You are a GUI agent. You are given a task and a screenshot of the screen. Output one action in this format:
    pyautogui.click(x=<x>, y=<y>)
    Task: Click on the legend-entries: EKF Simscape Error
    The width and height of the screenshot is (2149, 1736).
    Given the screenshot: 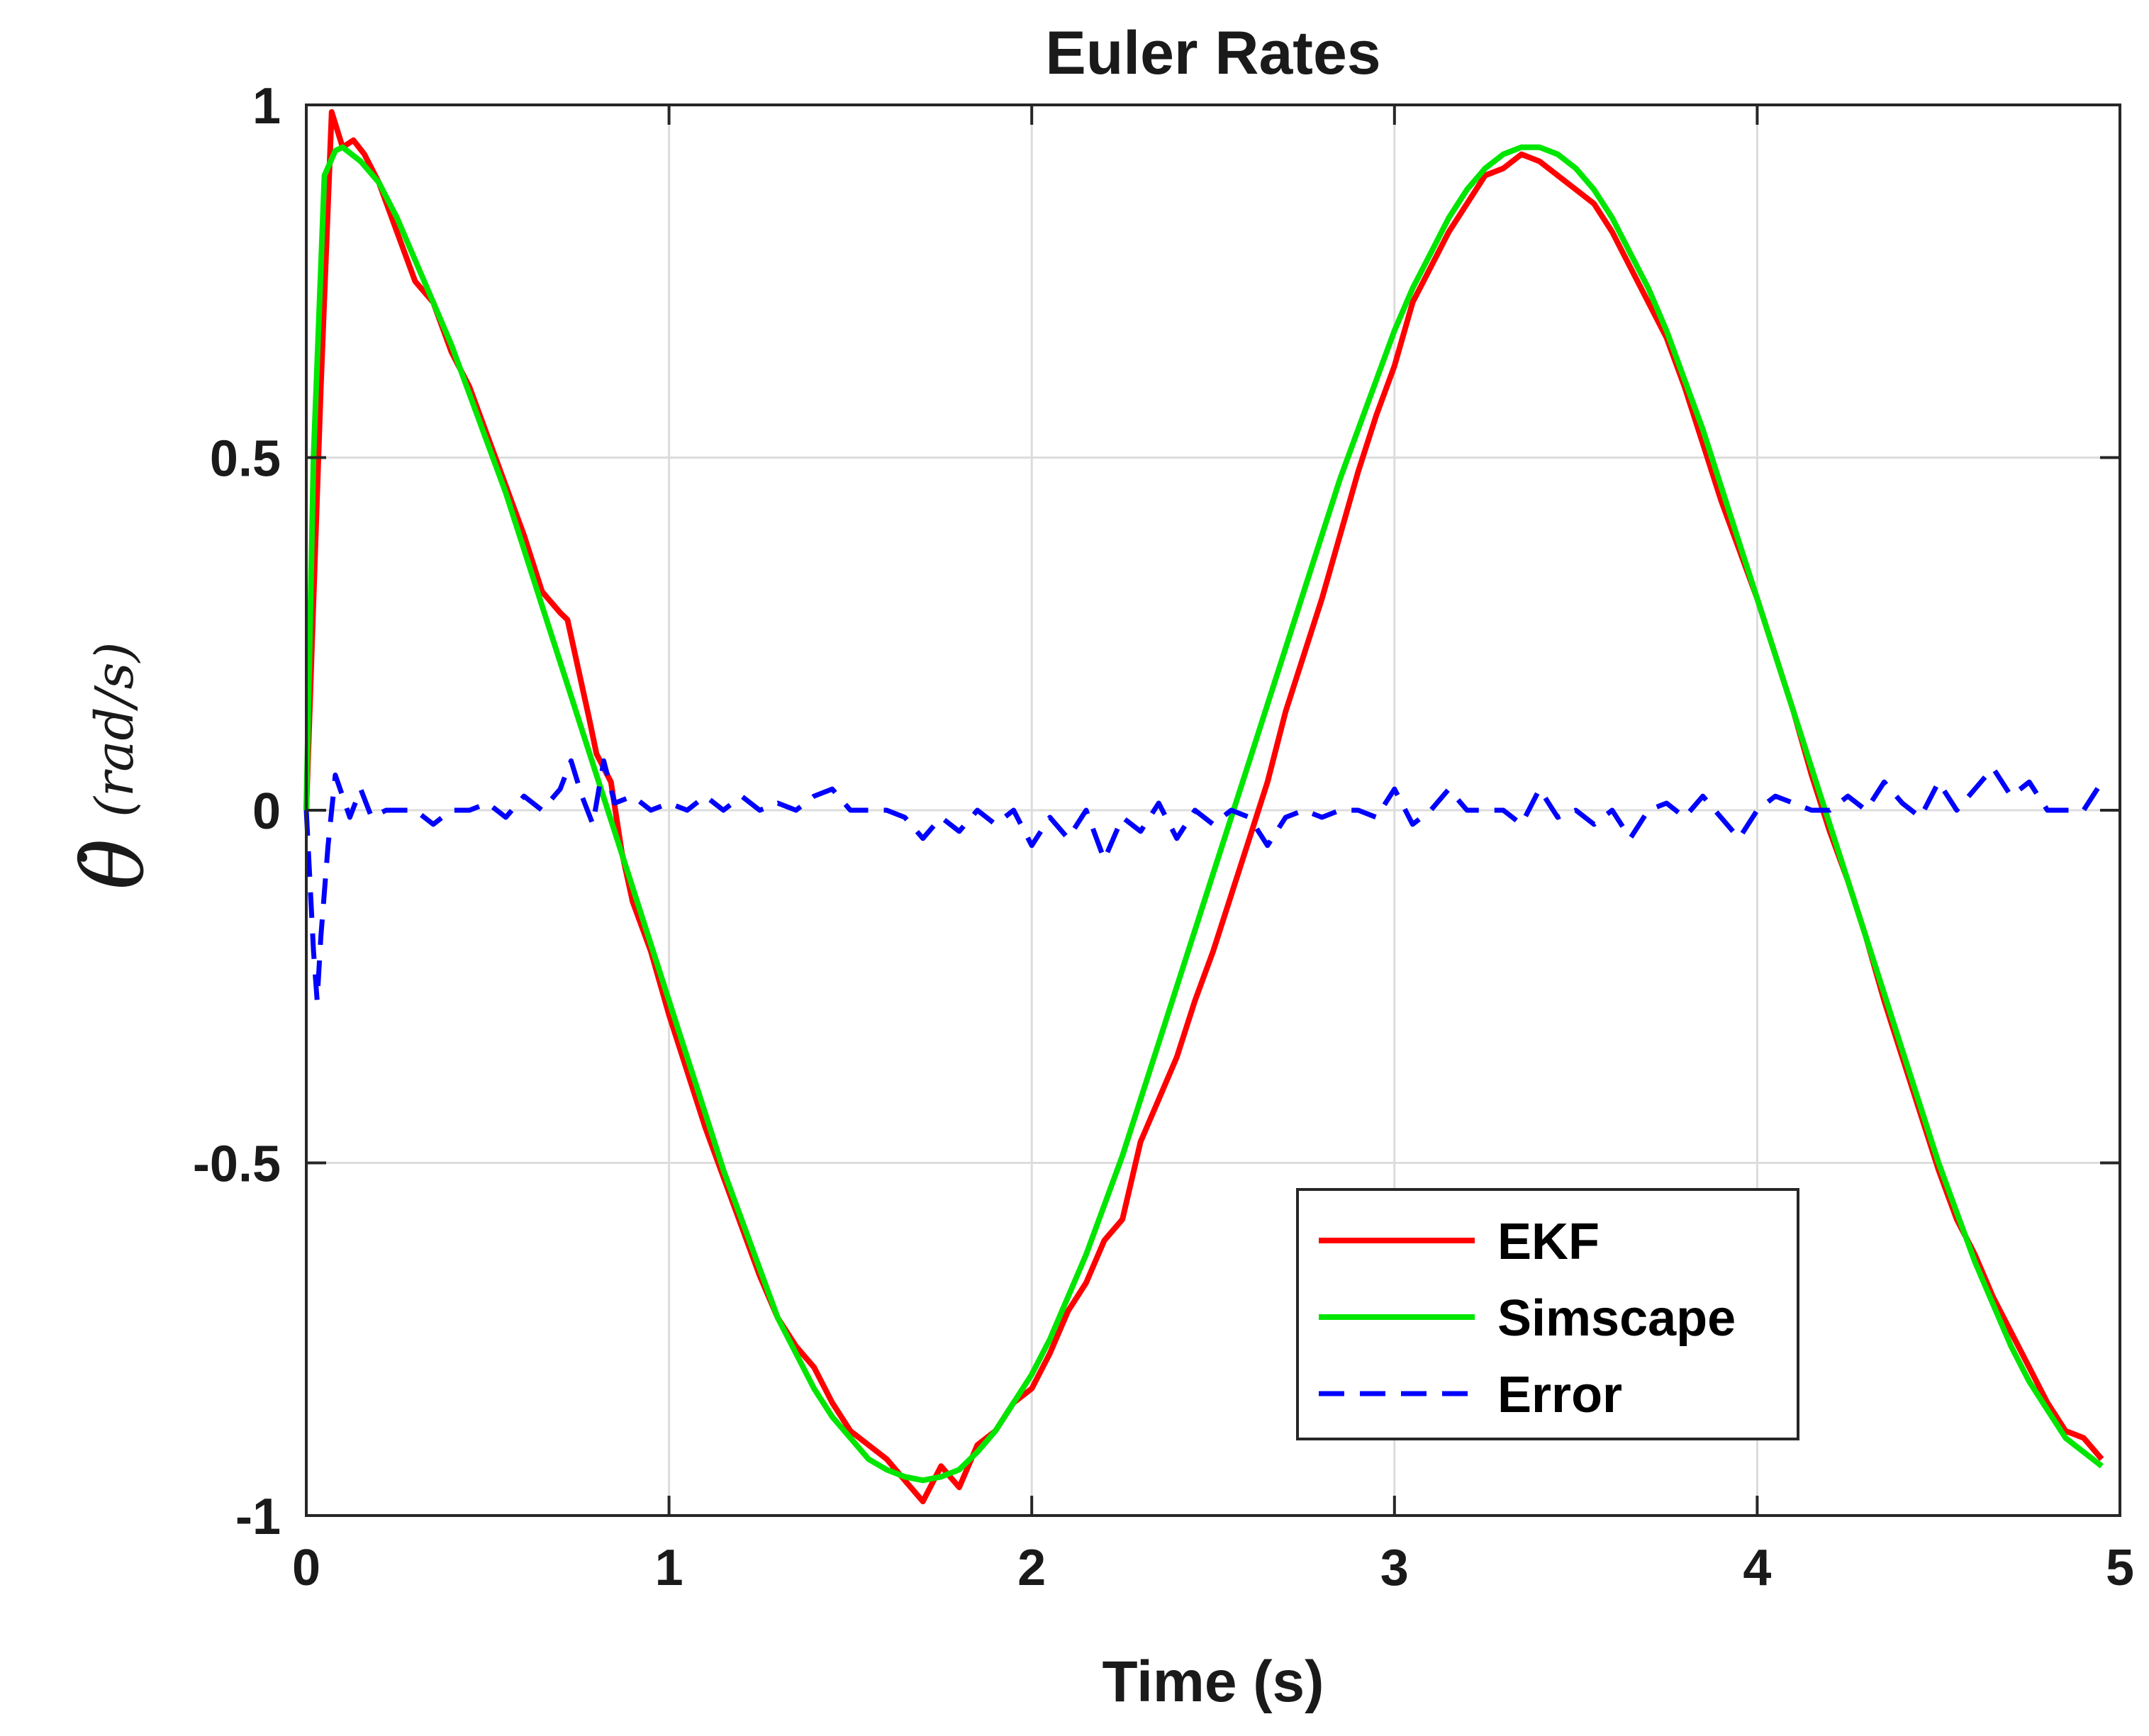 What is the action you would take?
    pyautogui.click(x=1527, y=1318)
    